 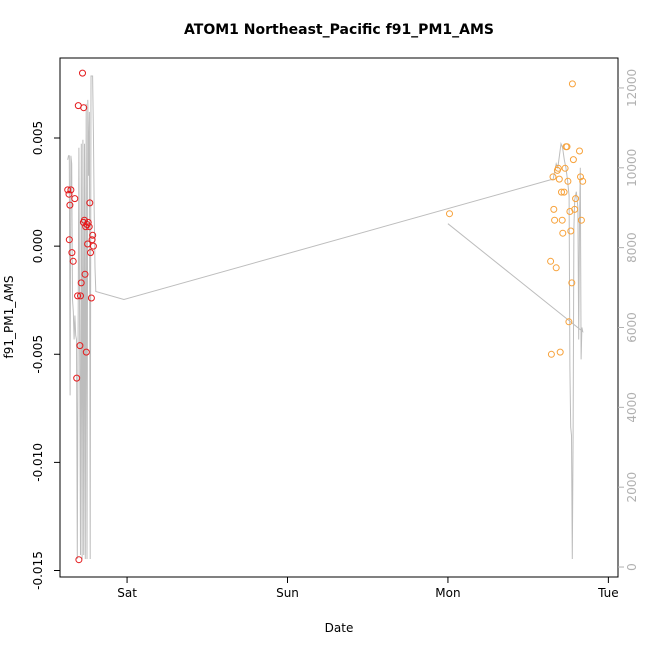 What do you see at coordinates (368, 588) in the screenshot?
I see `x-axis: Sat Sun Mon Tue` at bounding box center [368, 588].